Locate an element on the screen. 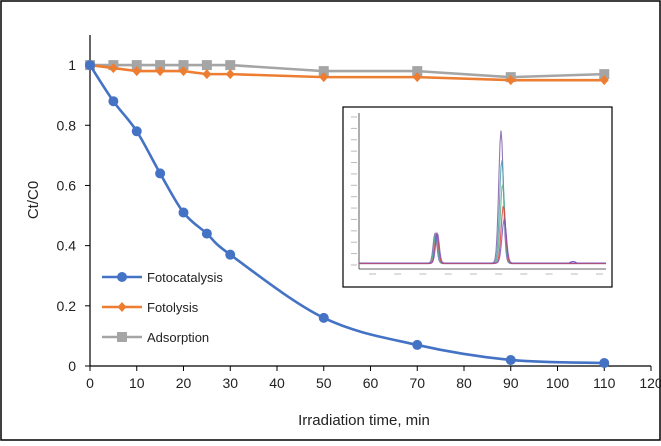  y-tick-label: 0.4 is located at coordinates (67, 246).